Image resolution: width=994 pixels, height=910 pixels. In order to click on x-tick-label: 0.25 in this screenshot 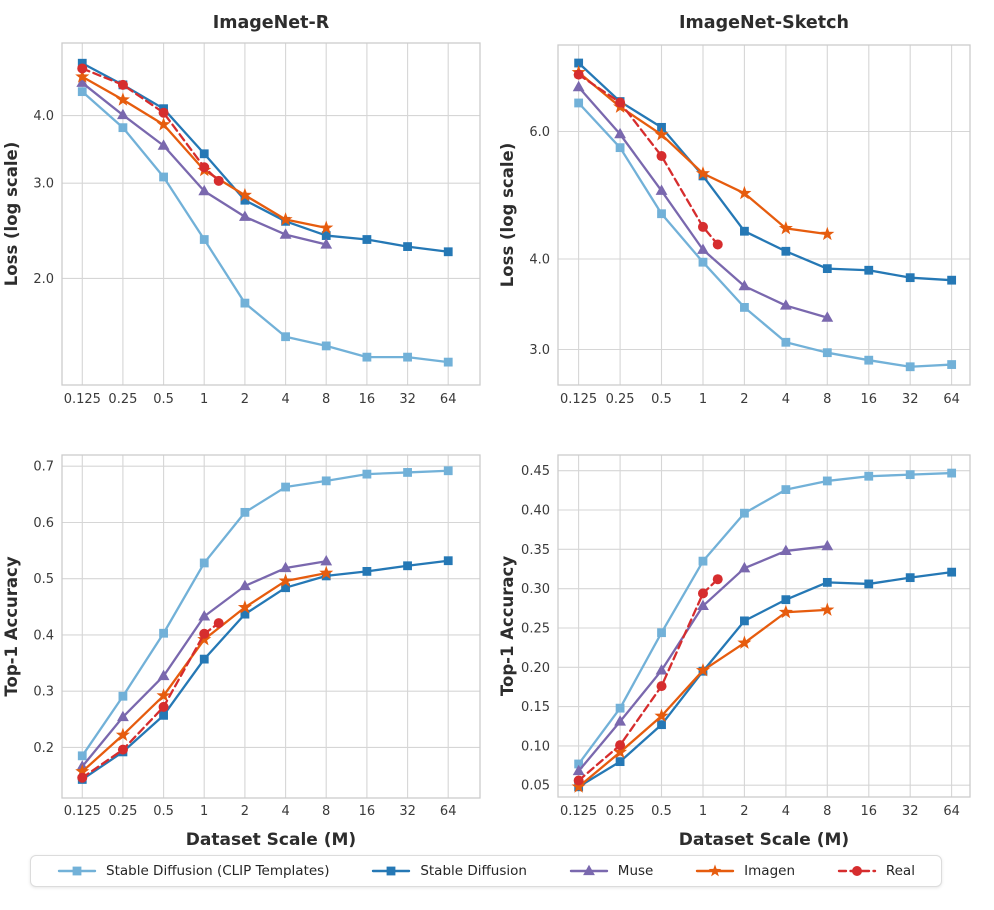, I will do `click(620, 399)`.